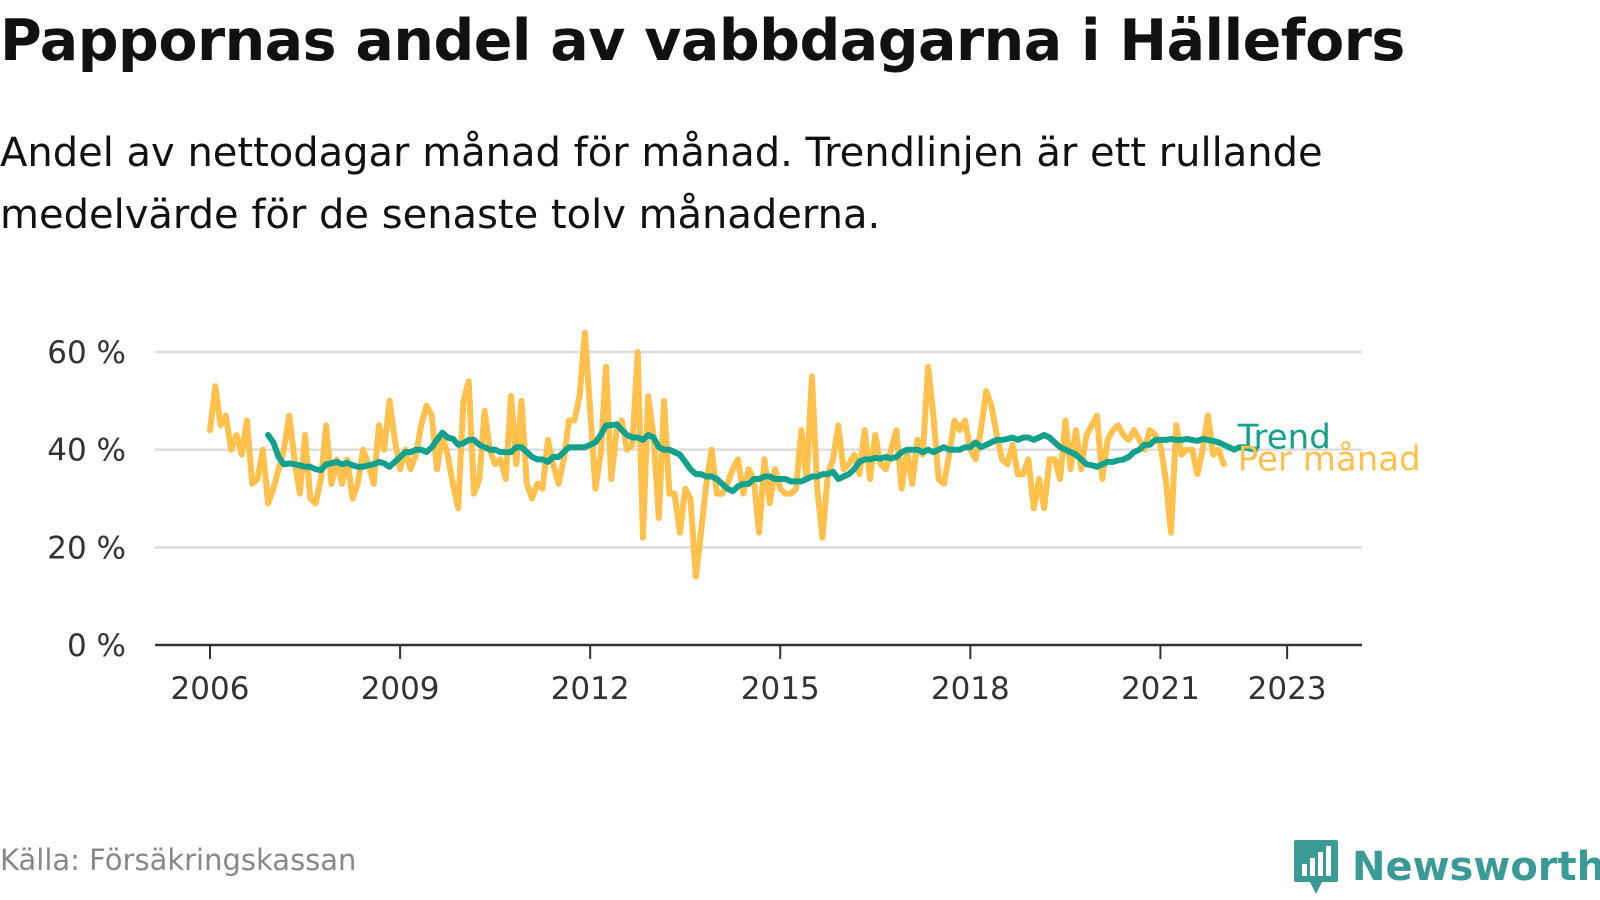 This screenshot has width=1600, height=900. I want to click on x-tick-label: 2021, so click(1160, 689).